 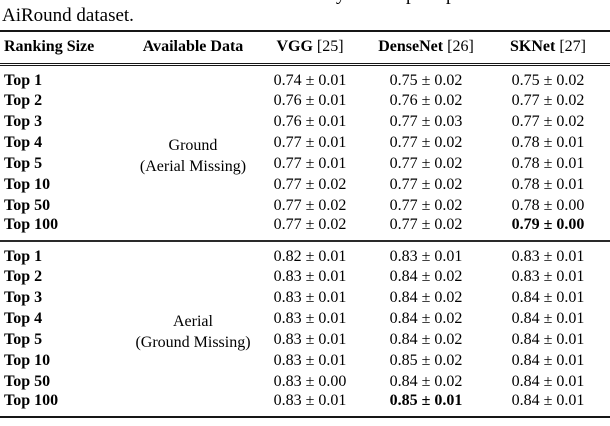 What do you see at coordinates (341, 2) in the screenshot?
I see `cropped-glyph: y` at bounding box center [341, 2].